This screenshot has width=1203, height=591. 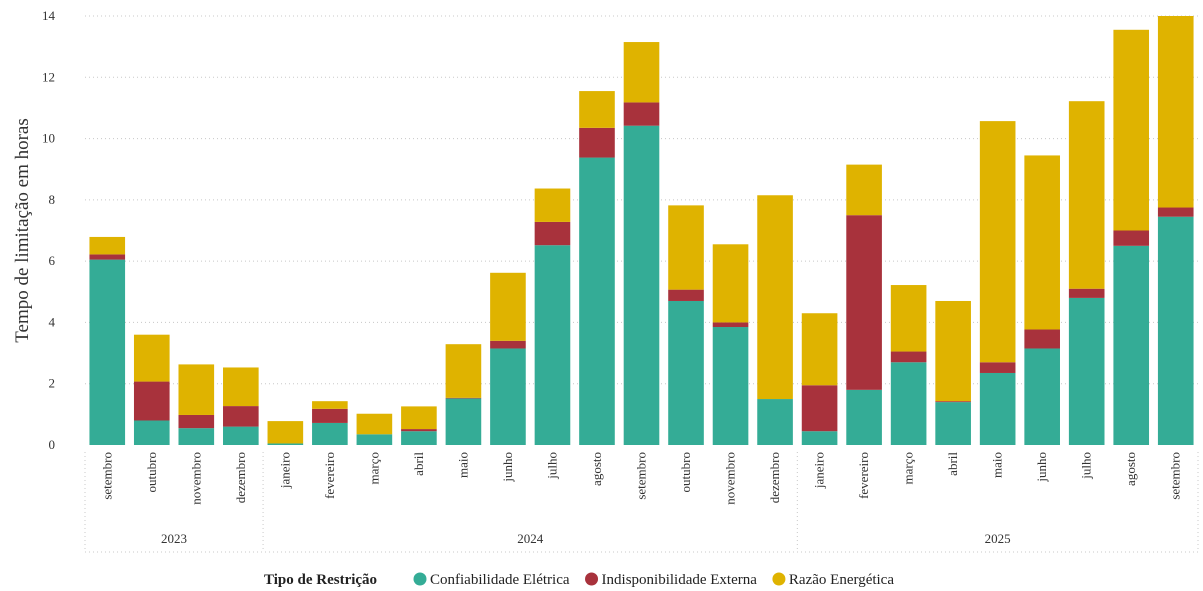 What do you see at coordinates (49, 230) in the screenshot?
I see `y-axis: 0 2 4 6 8 10 12 14` at bounding box center [49, 230].